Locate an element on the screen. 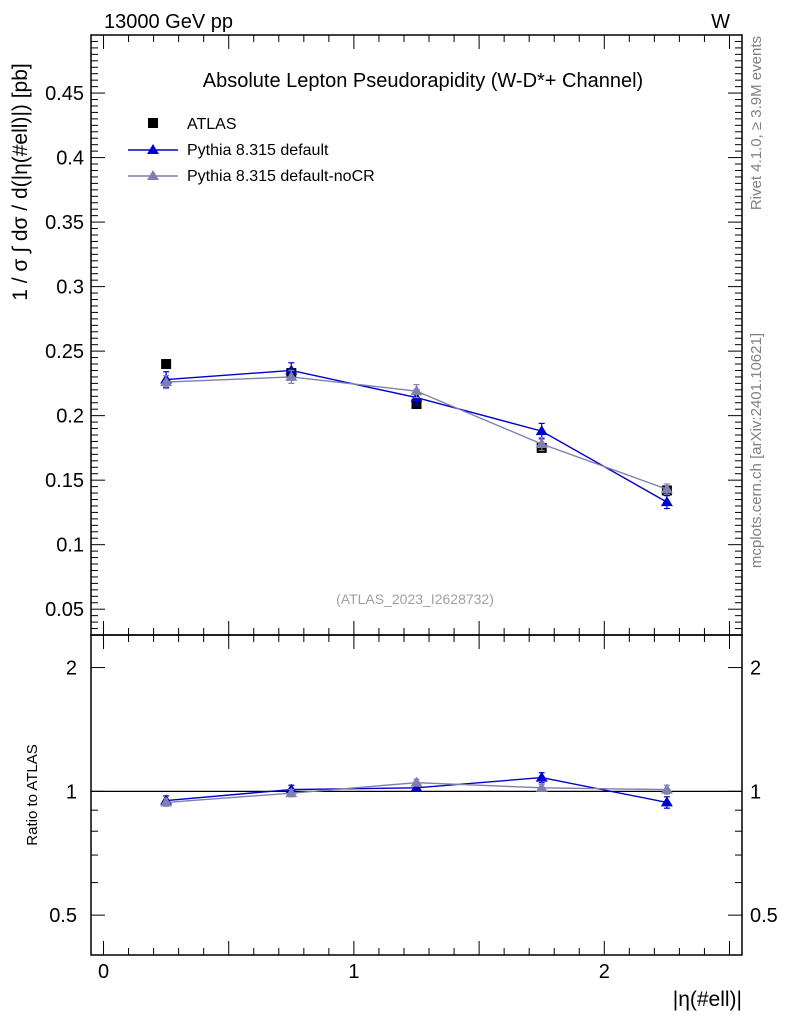 Image resolution: width=786 pixels, height=1024 pixels. main-y-tick-label: 0.45 is located at coordinates (64, 94).